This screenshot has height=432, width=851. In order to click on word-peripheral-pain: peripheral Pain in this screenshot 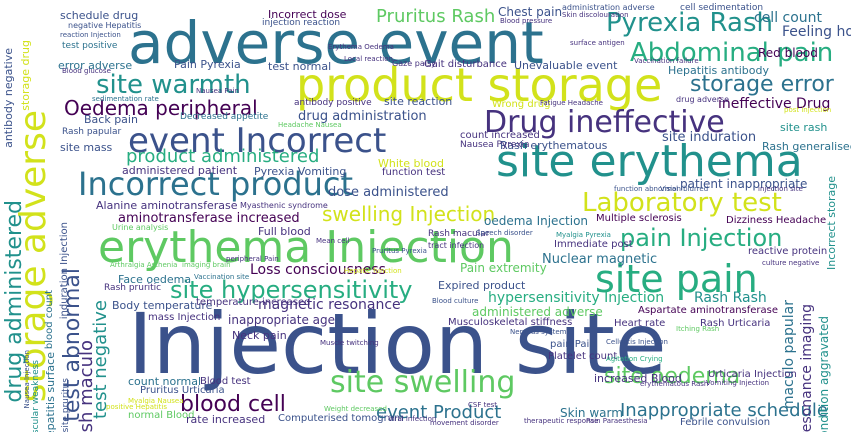, I will do `click(252, 259)`.